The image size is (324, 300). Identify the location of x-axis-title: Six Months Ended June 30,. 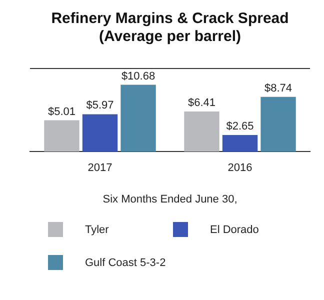
(170, 199).